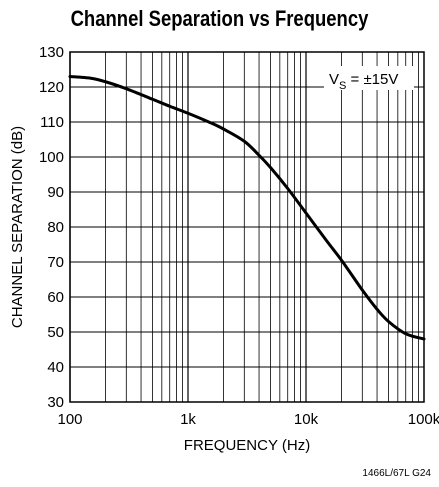  What do you see at coordinates (363, 81) in the screenshot?
I see `supply-voltage-annotation: VS = ±15V` at bounding box center [363, 81].